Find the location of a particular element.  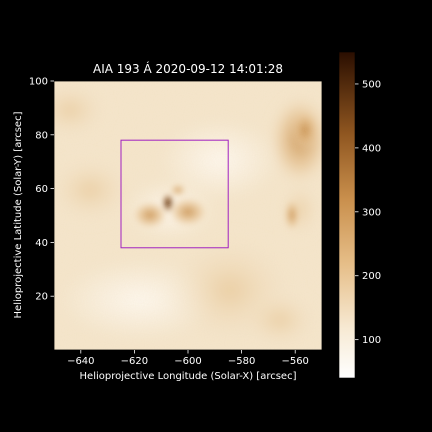

colorbar-ticks: 100 200 300 400 500 is located at coordinates (368, 212).